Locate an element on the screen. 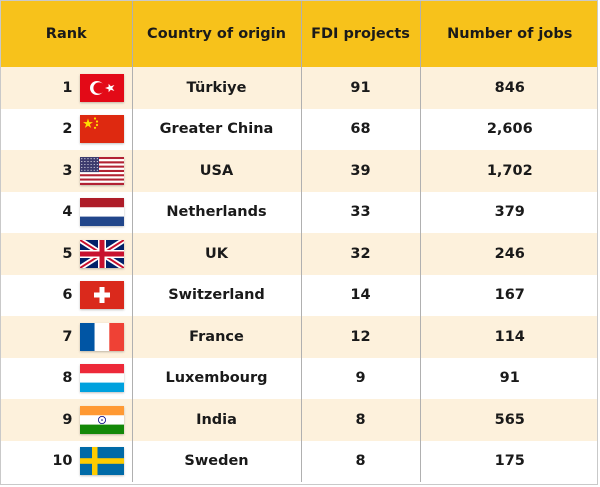  country-cell: India is located at coordinates (217, 420).